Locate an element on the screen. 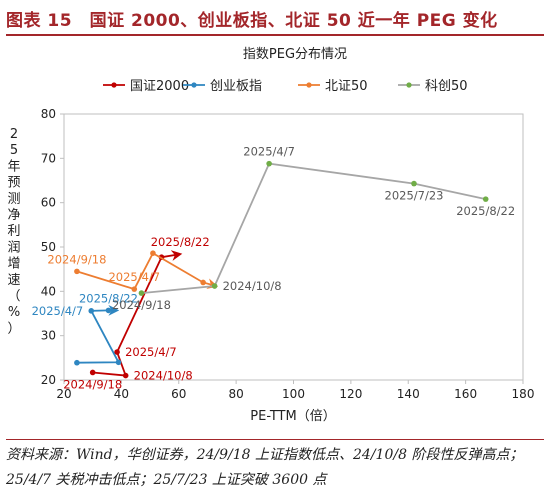 The height and width of the screenshot is (500, 550). legend-label: 国证2000 is located at coordinates (159, 86).